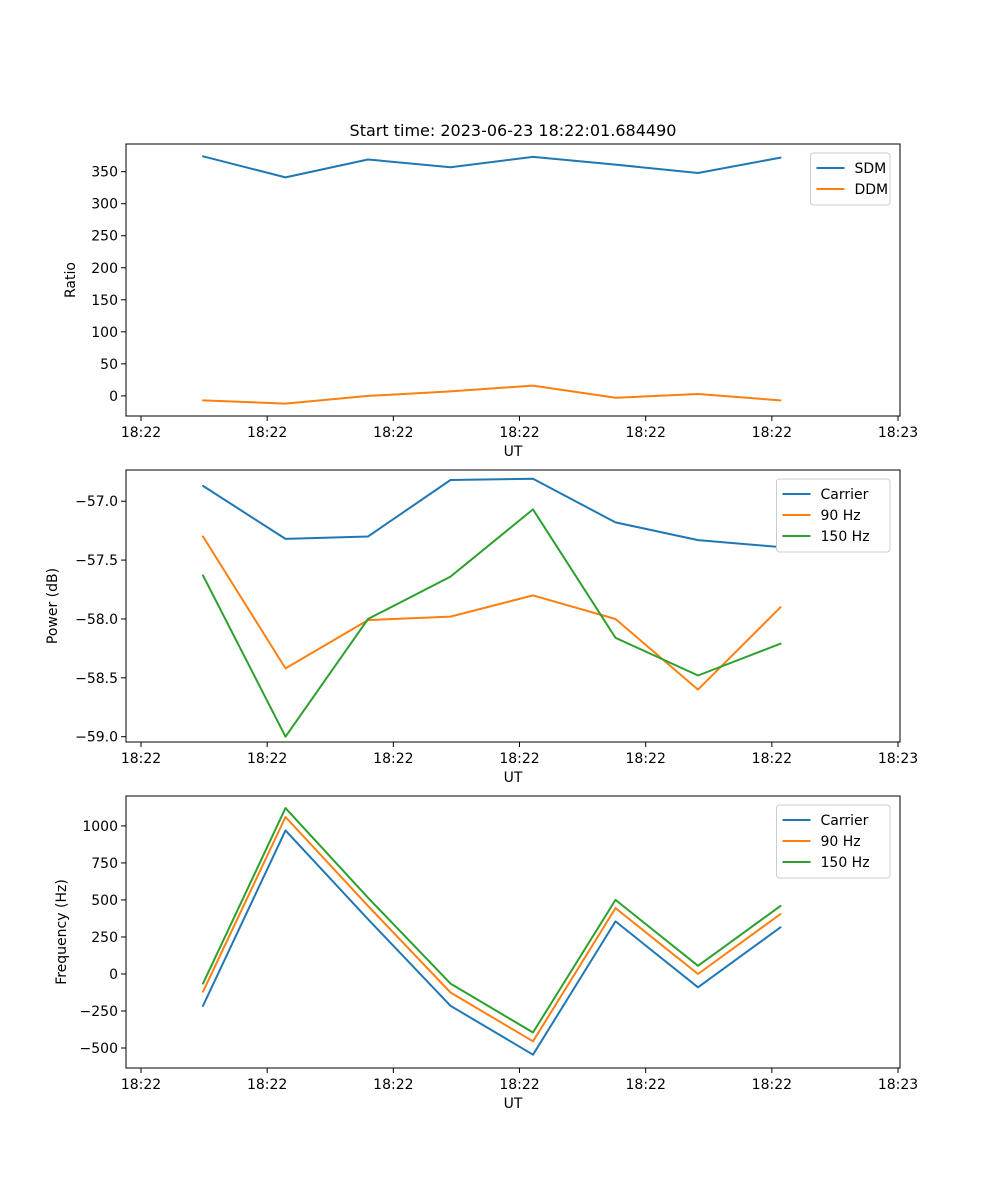 This screenshot has height=1200, width=1000. I want to click on legend-label: SDM, so click(871, 169).